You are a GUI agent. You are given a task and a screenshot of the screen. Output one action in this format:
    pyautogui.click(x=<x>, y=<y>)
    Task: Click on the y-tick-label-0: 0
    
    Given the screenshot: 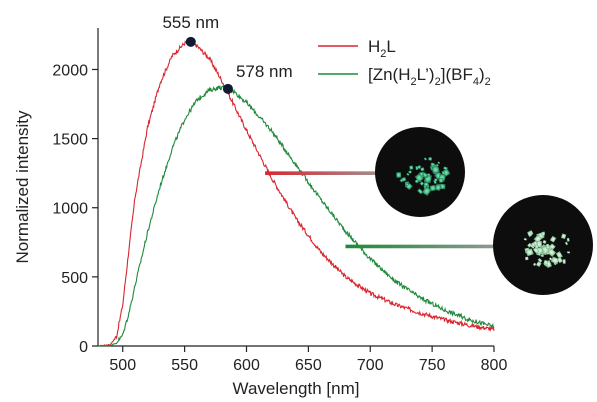 What is the action you would take?
    pyautogui.click(x=83, y=347)
    